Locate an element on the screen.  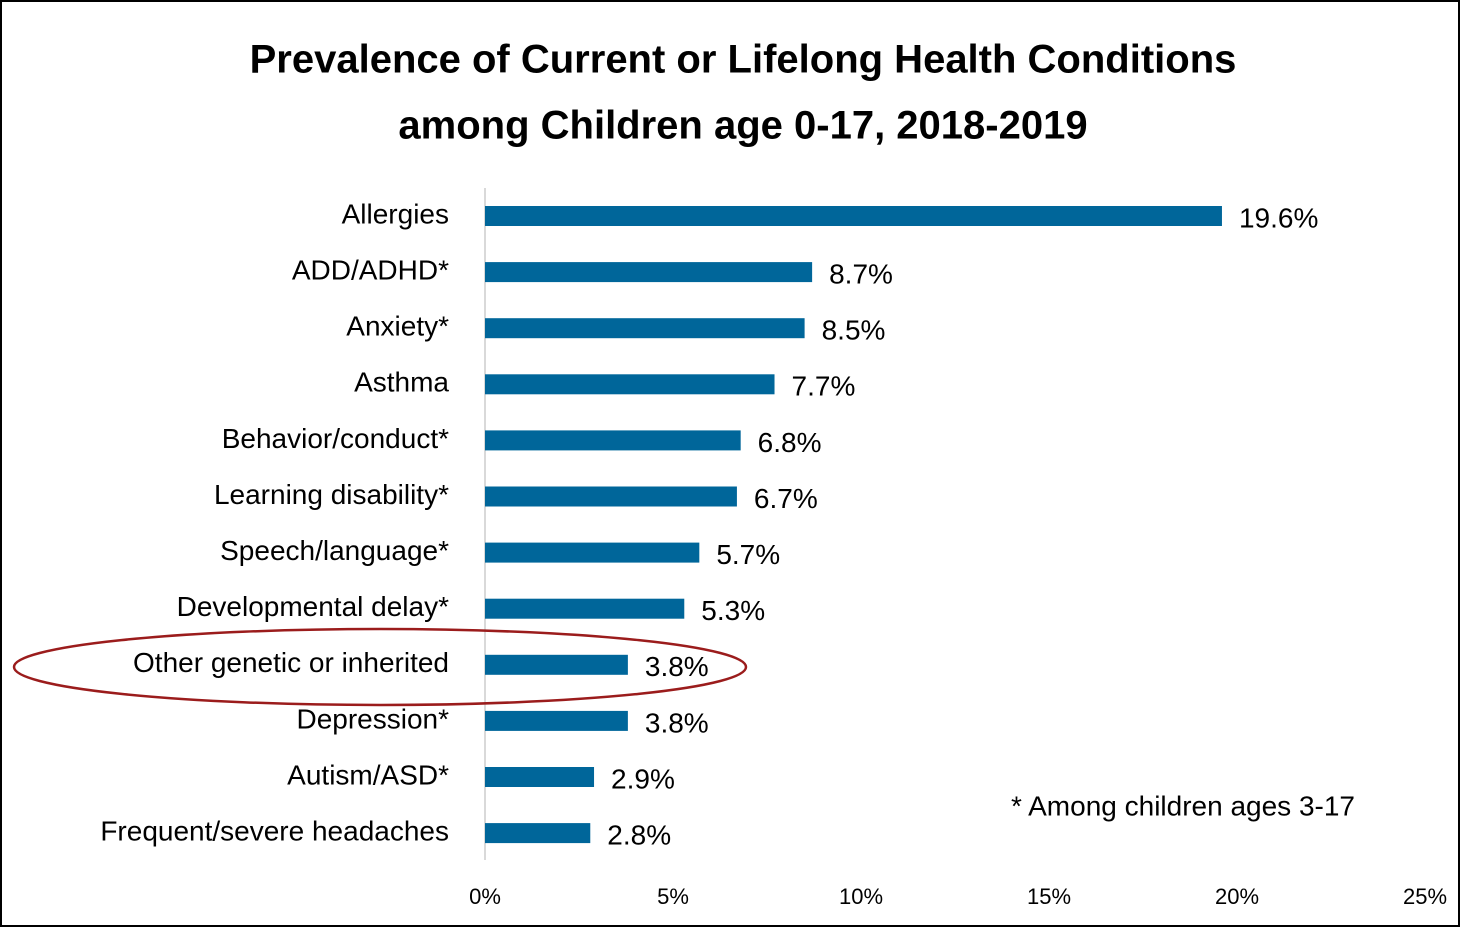
value-label: 8.5% is located at coordinates (854, 330).